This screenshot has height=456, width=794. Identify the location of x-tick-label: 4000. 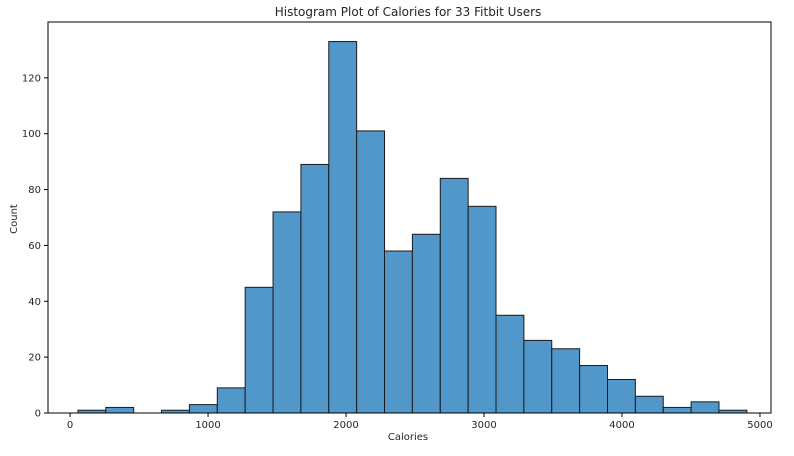
(621, 425).